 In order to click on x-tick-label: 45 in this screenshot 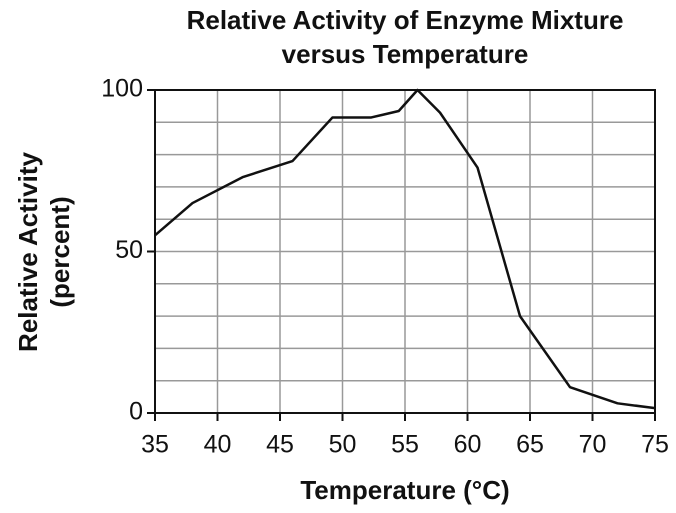, I will do `click(280, 445)`.